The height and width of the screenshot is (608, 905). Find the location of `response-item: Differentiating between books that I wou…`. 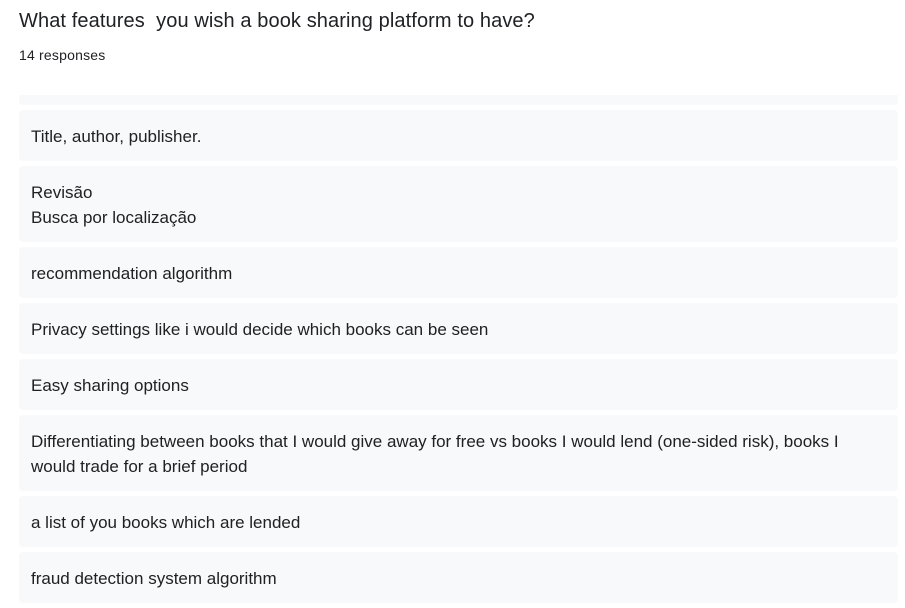

response-item: Differentiating between books that I wou… is located at coordinates (458, 453).